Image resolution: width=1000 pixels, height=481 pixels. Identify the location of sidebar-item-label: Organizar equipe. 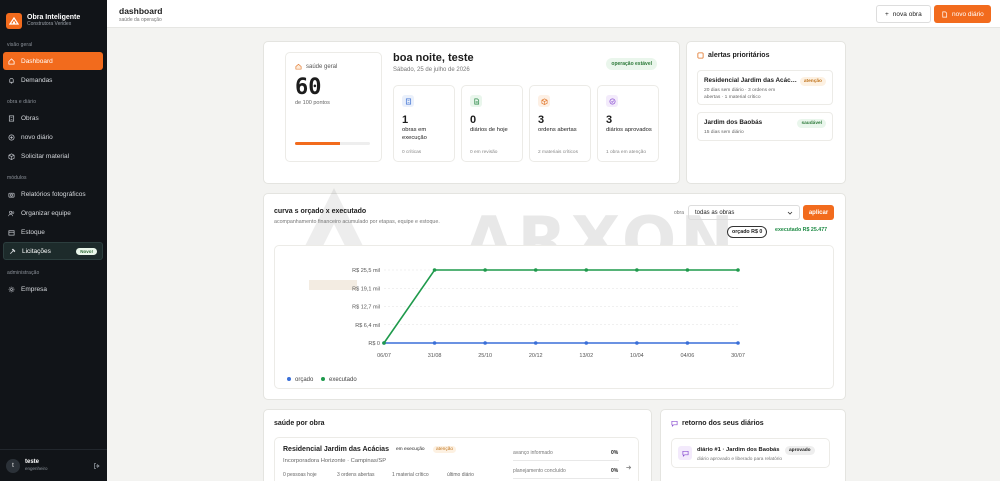
(46, 213).